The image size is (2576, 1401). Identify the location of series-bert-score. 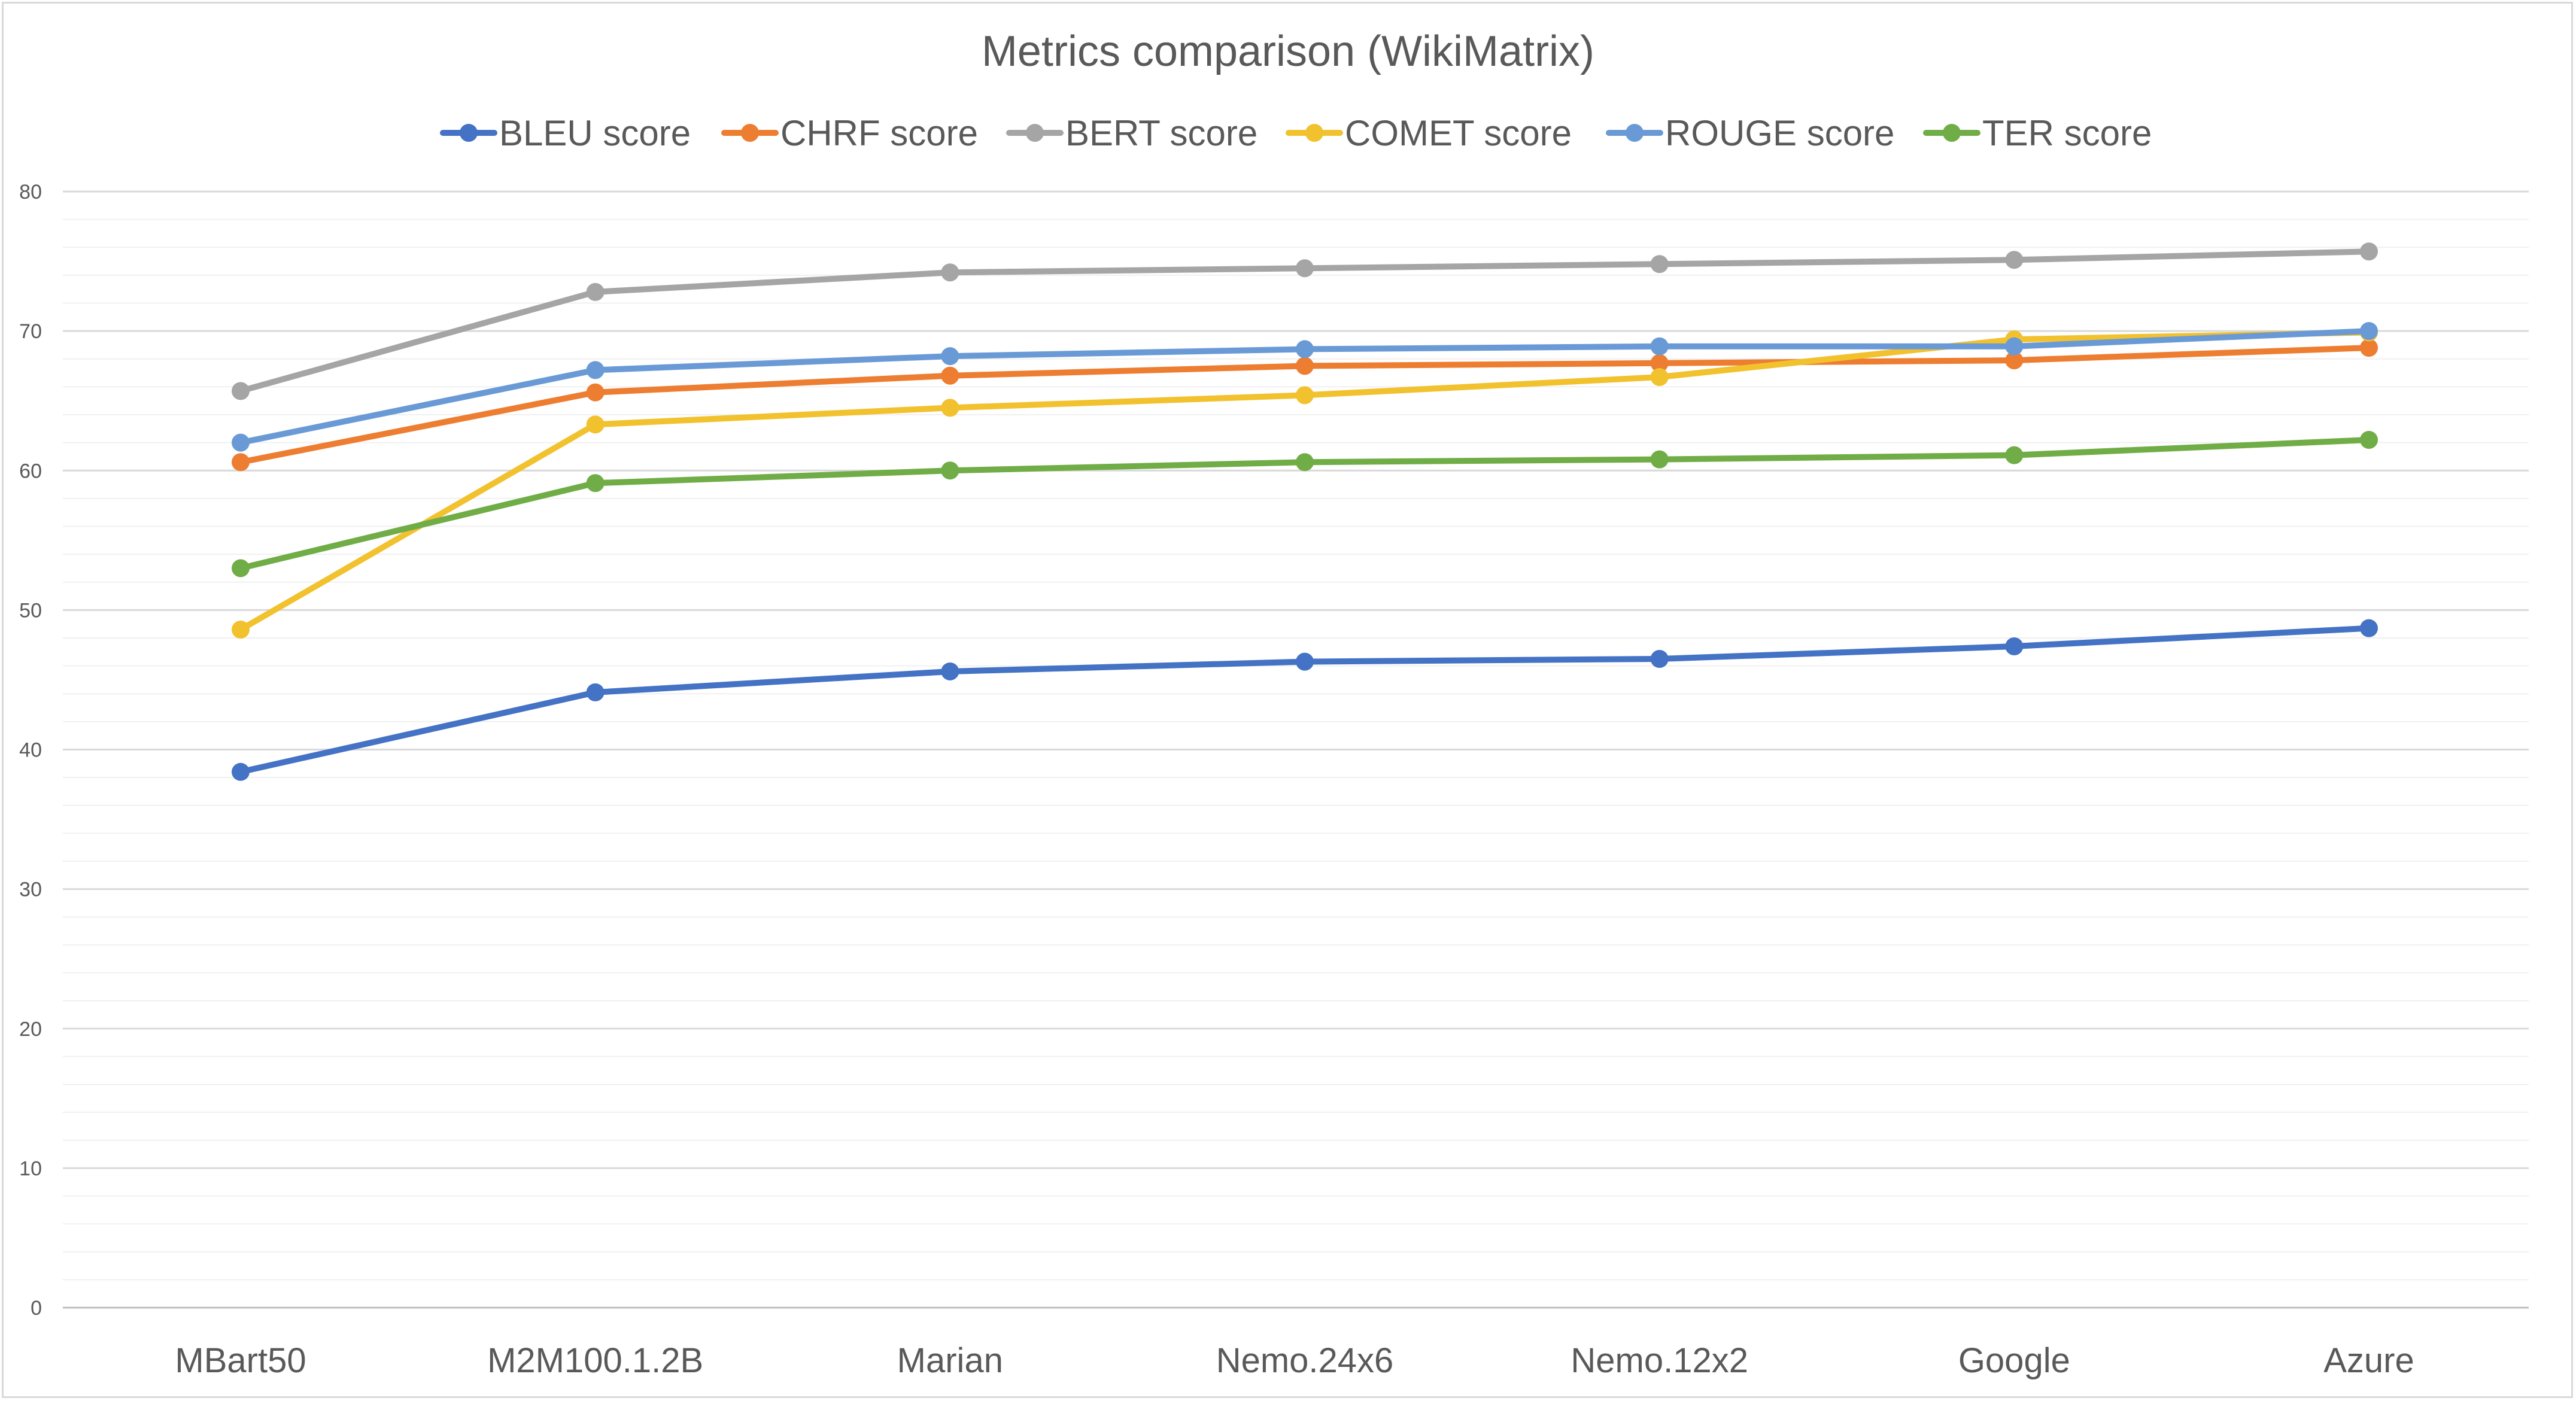
(1305, 321).